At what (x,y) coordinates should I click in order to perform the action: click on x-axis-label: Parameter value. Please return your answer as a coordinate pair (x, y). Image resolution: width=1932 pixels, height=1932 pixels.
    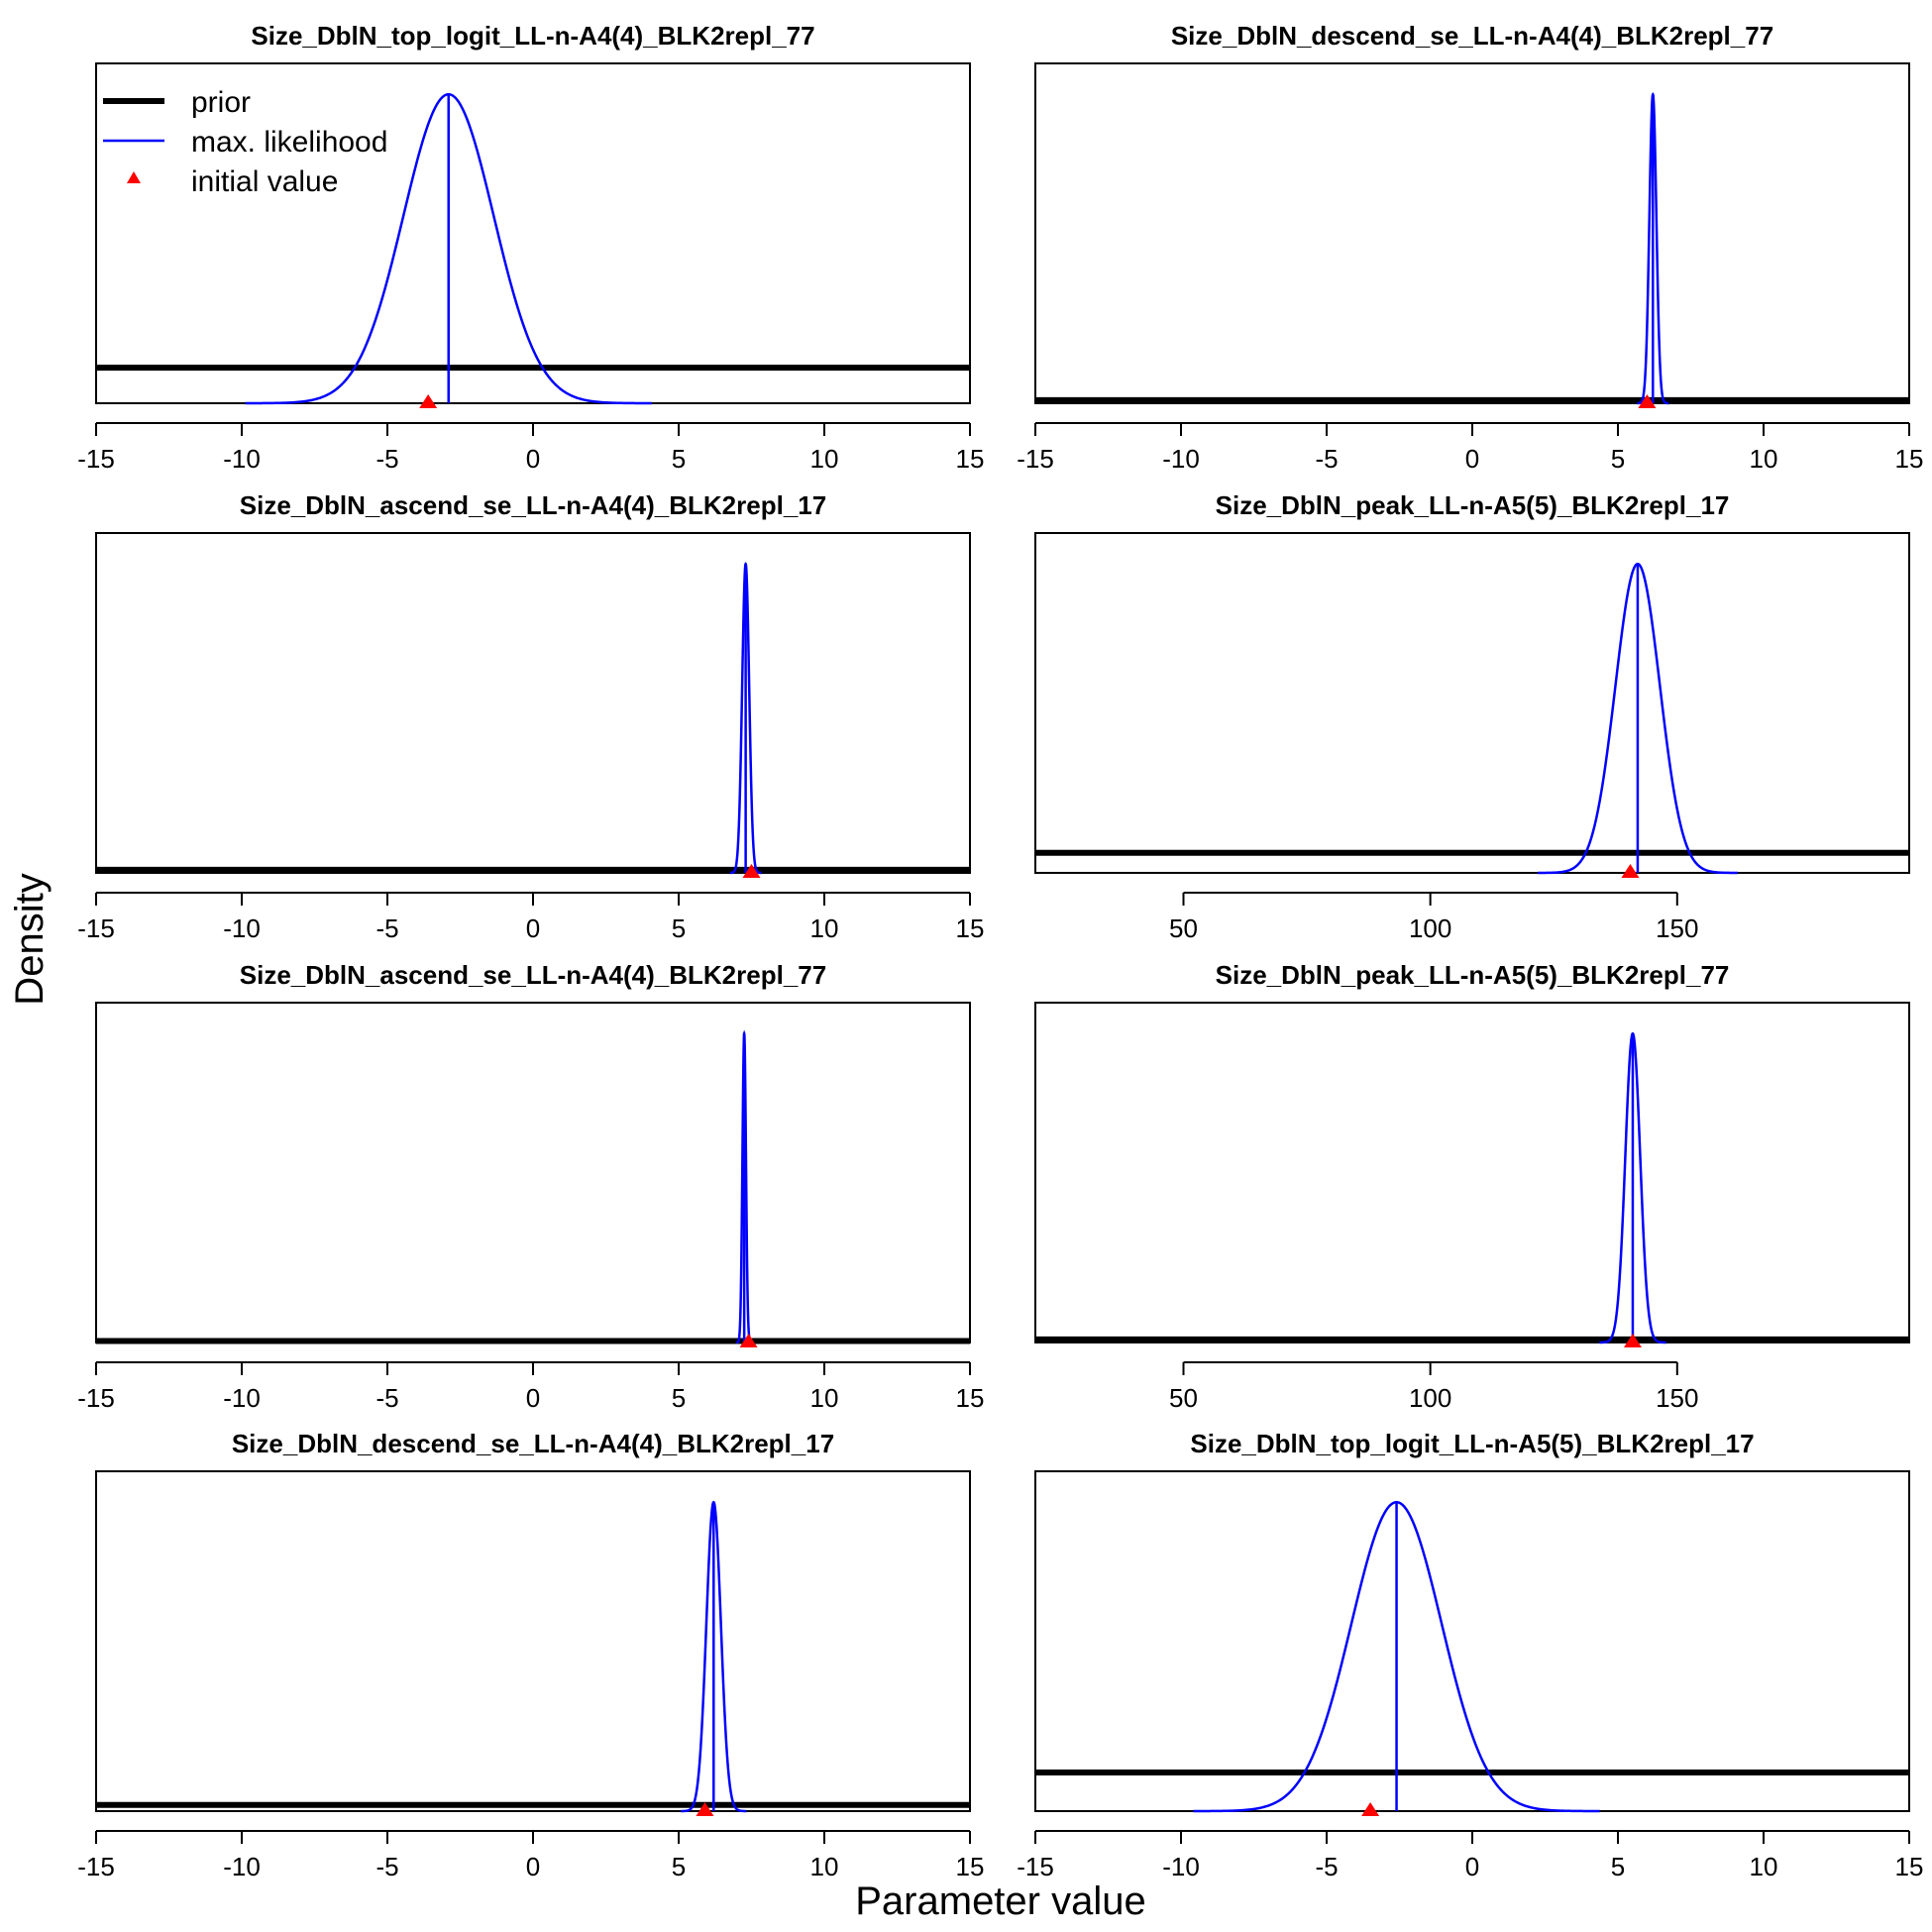
    Looking at the image, I should click on (1000, 1901).